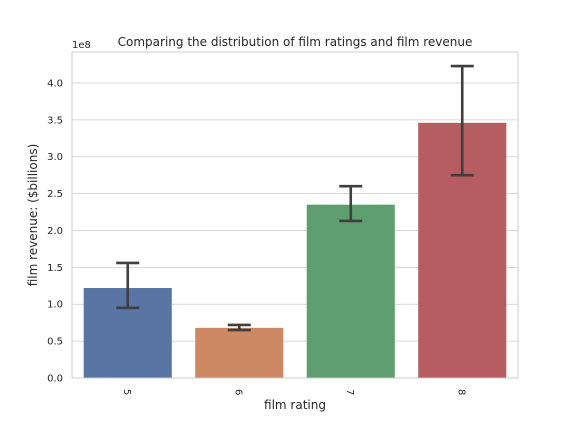 Image resolution: width=576 pixels, height=432 pixels. Describe the element at coordinates (460, 392) in the screenshot. I see `x-tick-label: 8` at that location.